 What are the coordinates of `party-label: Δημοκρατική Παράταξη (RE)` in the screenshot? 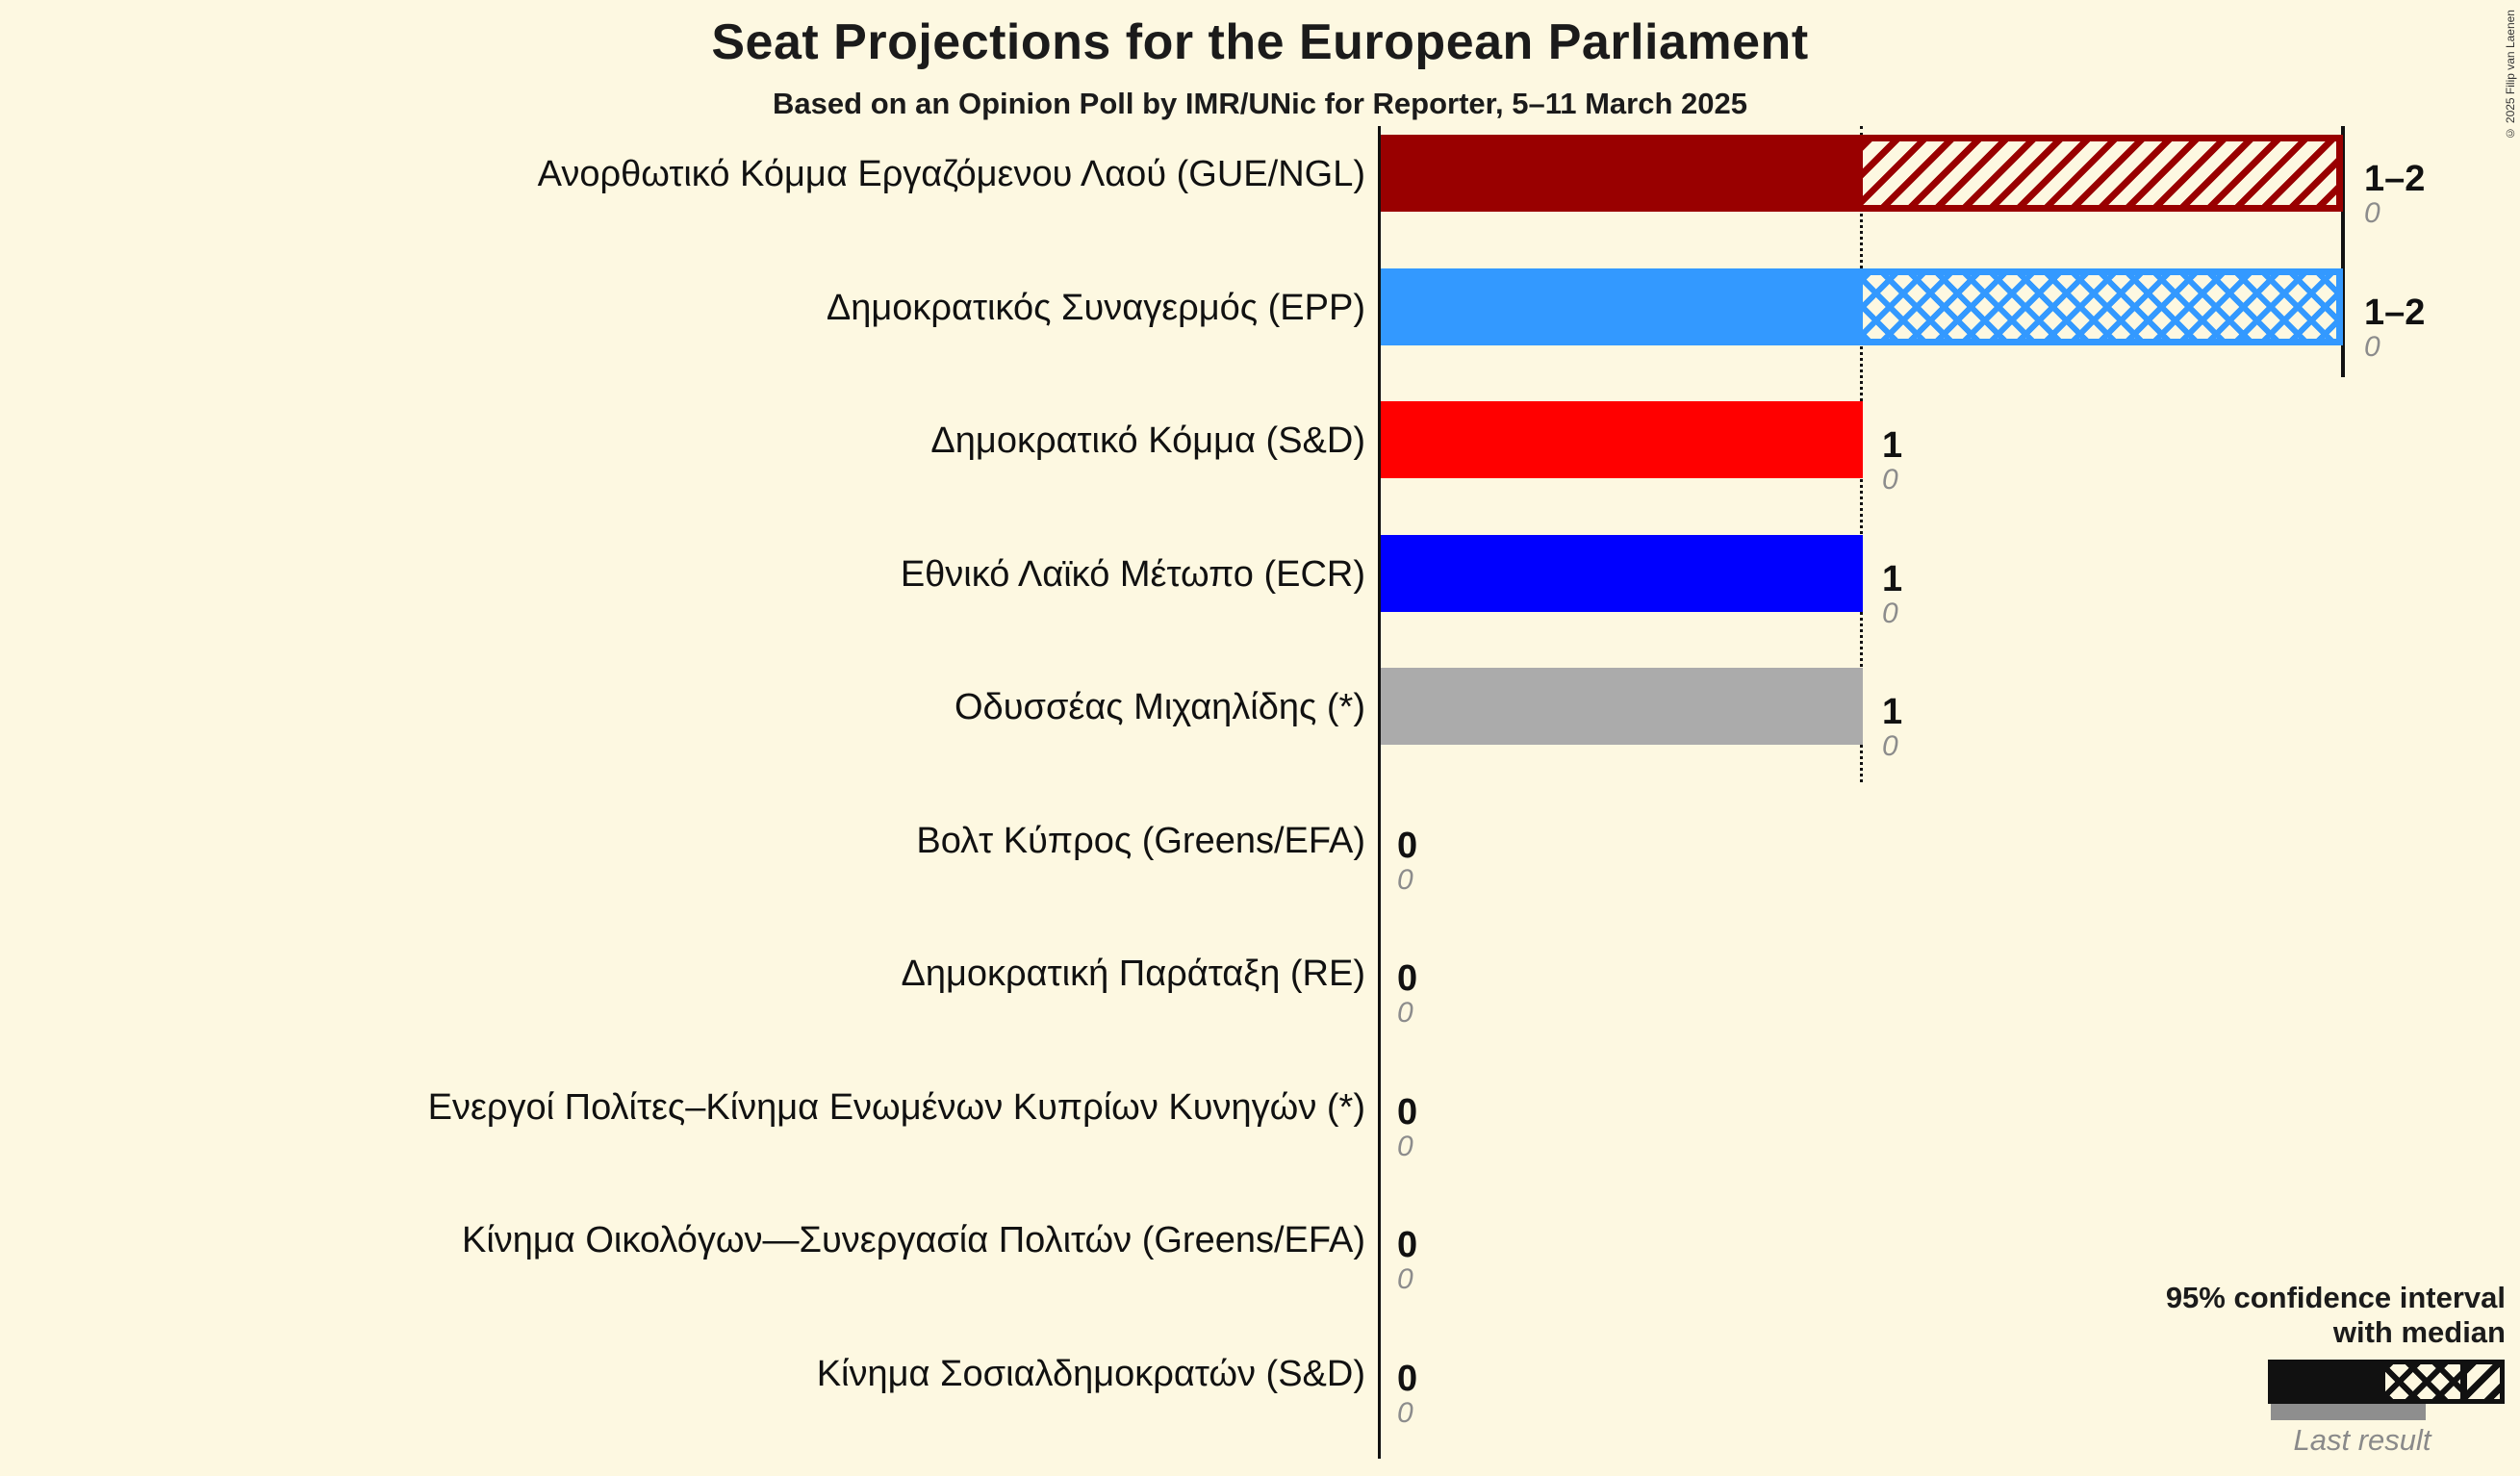 It's located at (1133, 974).